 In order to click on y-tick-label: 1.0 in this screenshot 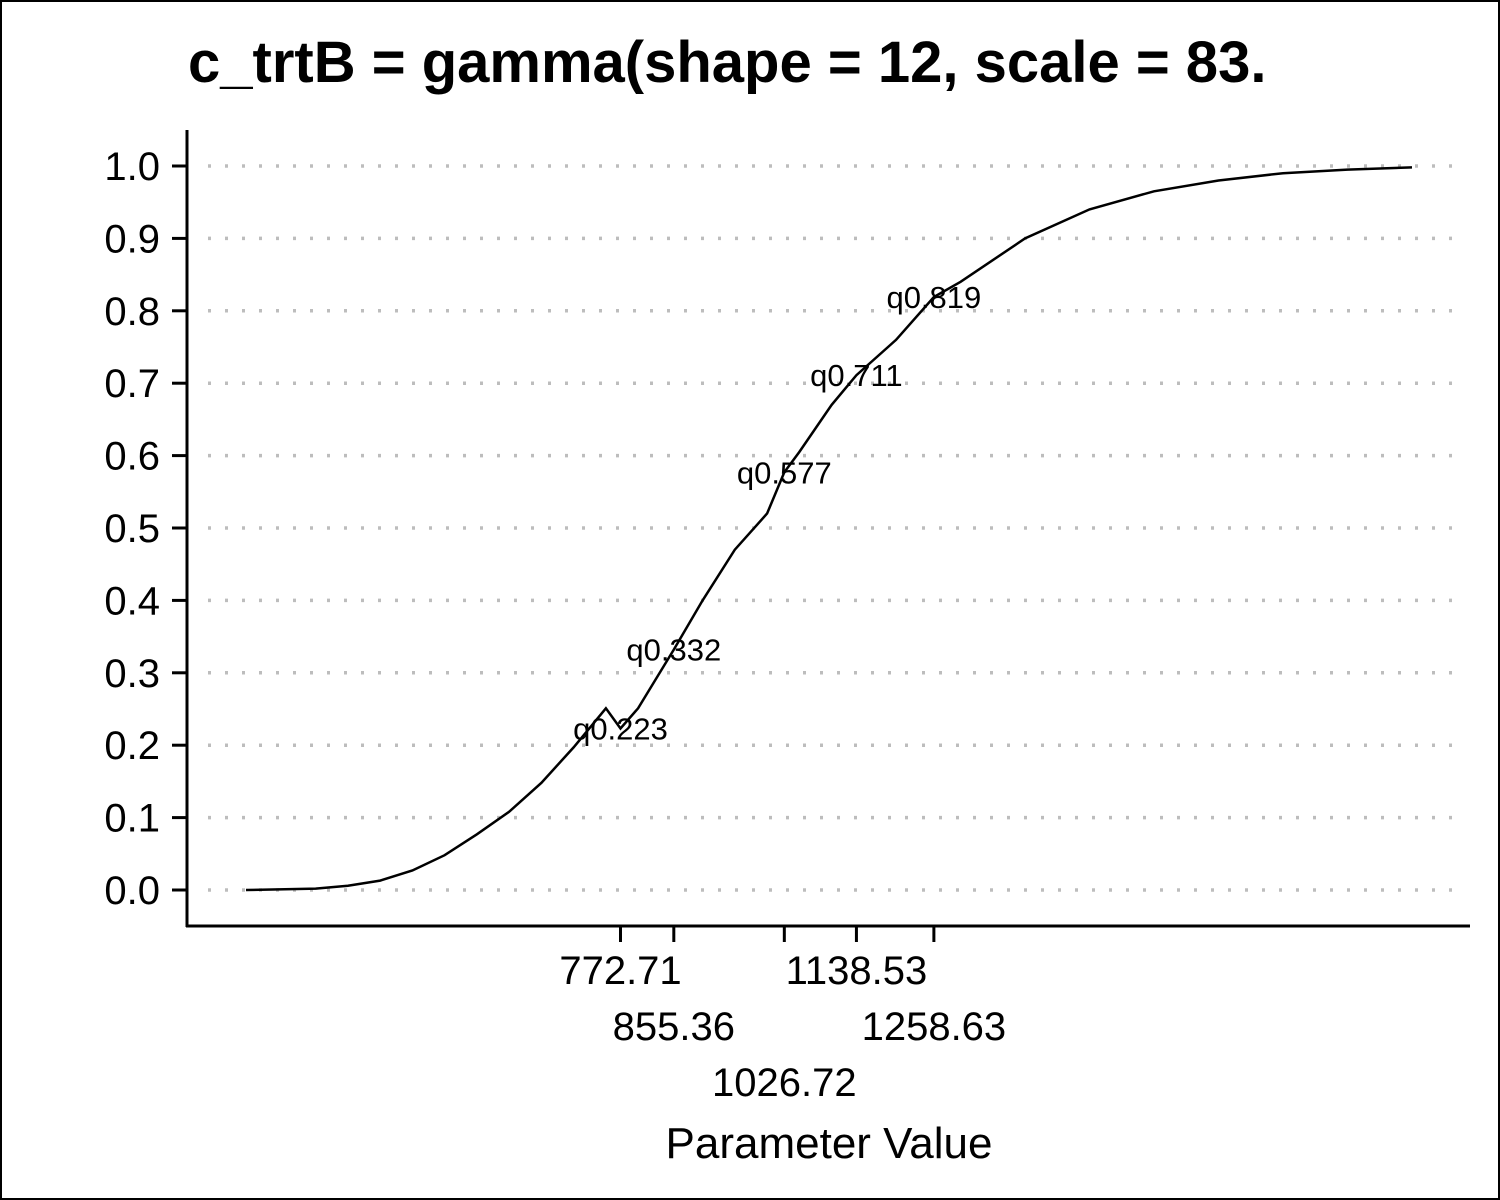, I will do `click(132, 167)`.